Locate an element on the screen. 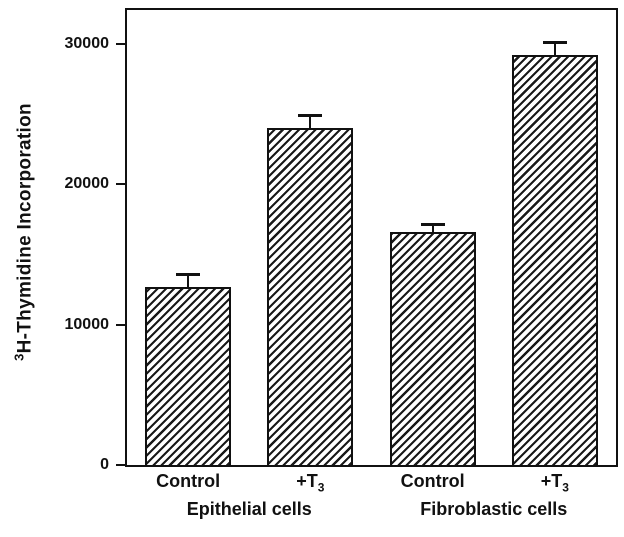 This screenshot has height=537, width=624. group-labels: Epithelial cells Fibroblastic cells is located at coordinates (371, 512).